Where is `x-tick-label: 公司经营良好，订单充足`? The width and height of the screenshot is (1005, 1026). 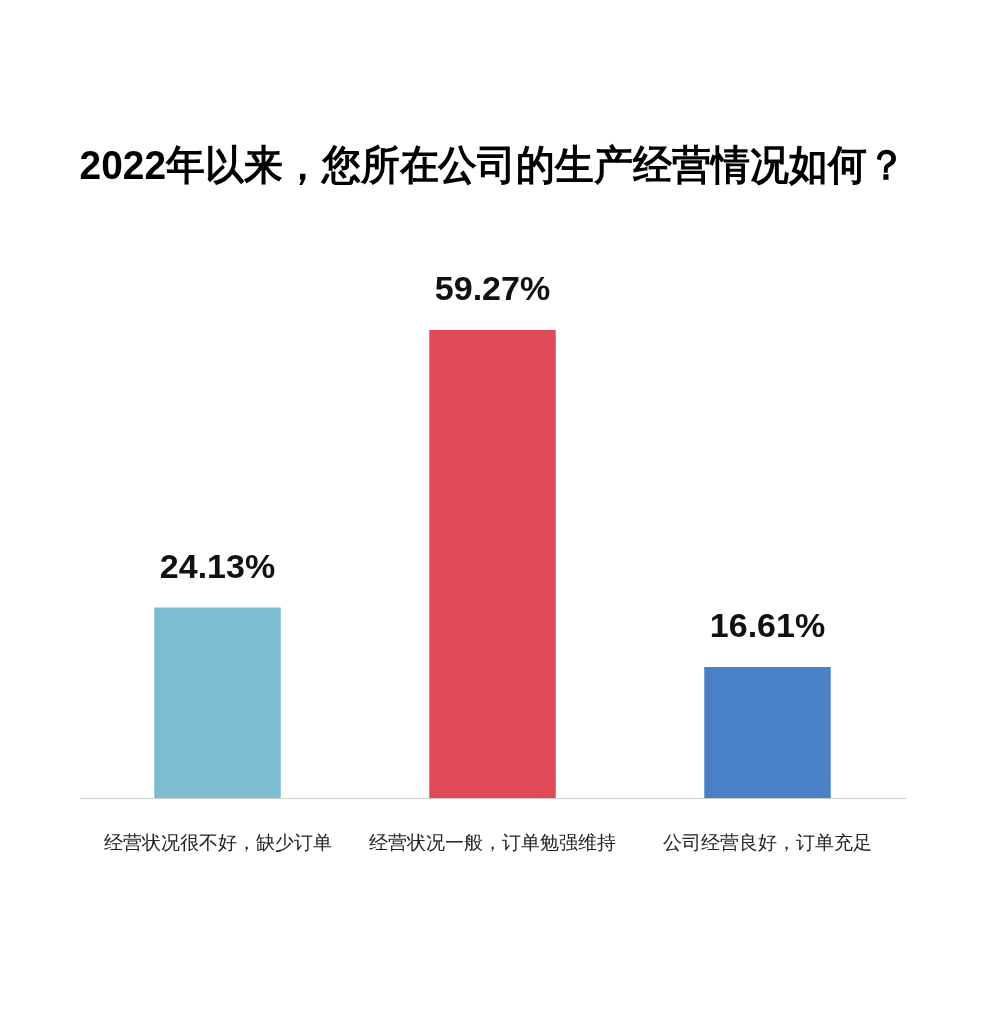 x-tick-label: 公司经营良好，订单充足 is located at coordinates (767, 842).